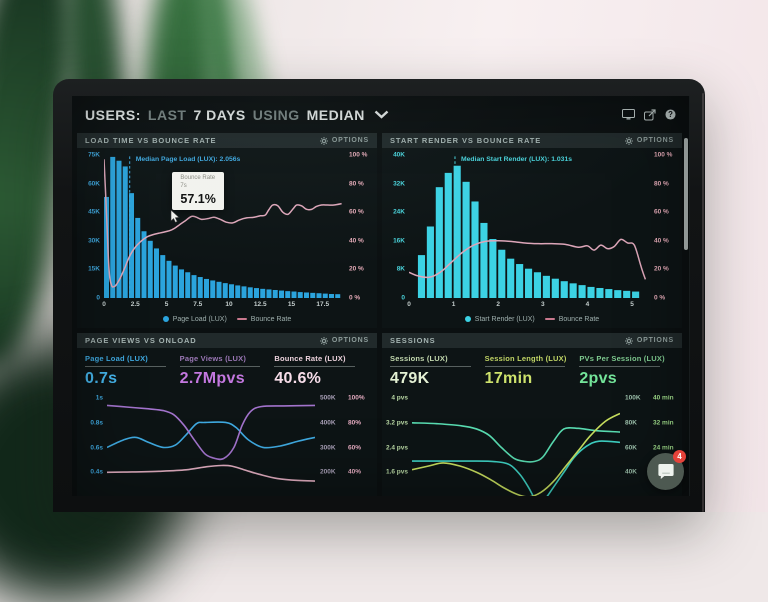 This screenshot has height=602, width=768. Describe the element at coordinates (176, 216) in the screenshot. I see `cursor-icon` at that location.